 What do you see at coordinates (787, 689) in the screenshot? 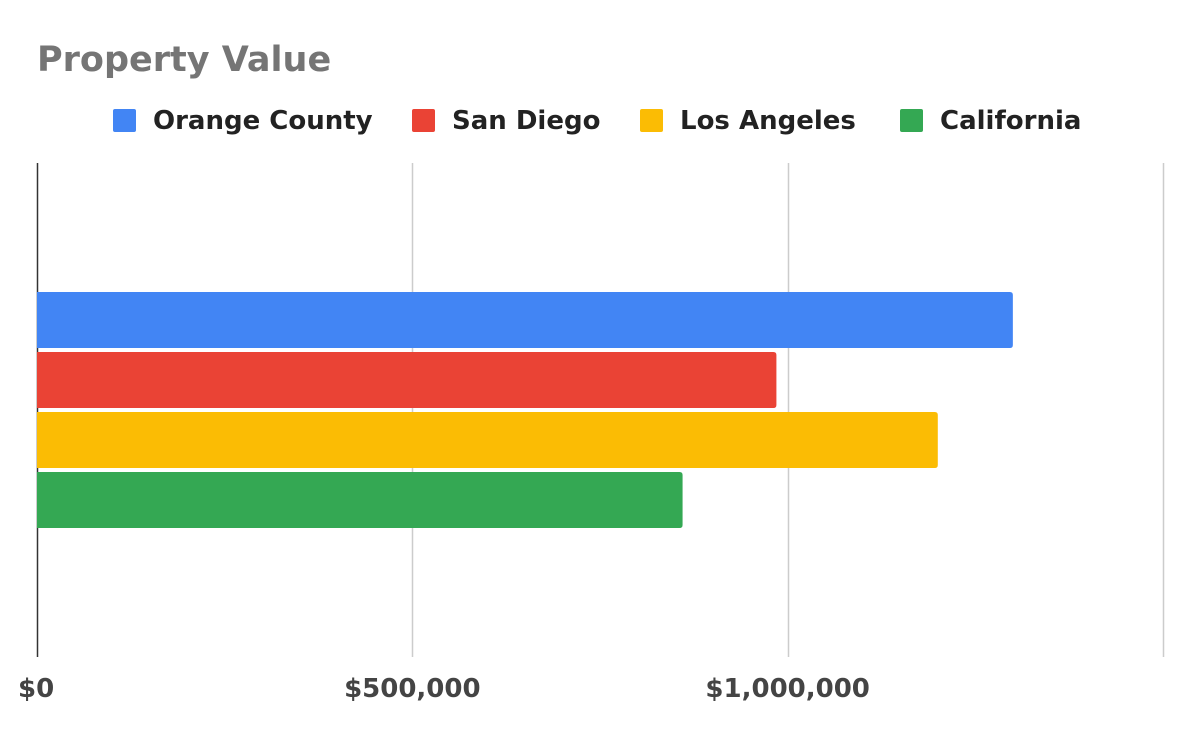
I see `x-tick-label: $1,000,000` at bounding box center [787, 689].